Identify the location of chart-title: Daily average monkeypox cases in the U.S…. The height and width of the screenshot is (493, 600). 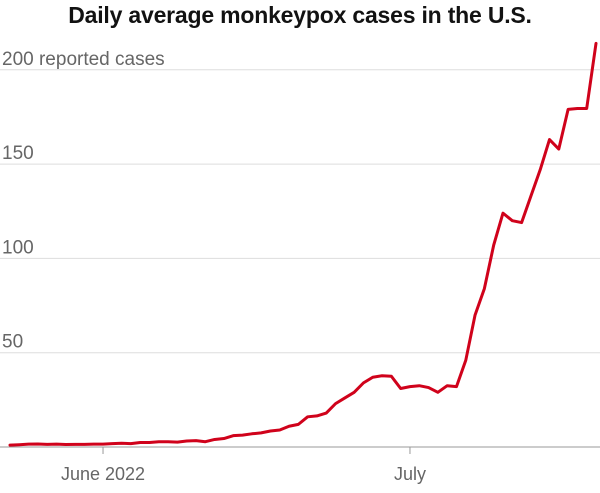
(300, 15).